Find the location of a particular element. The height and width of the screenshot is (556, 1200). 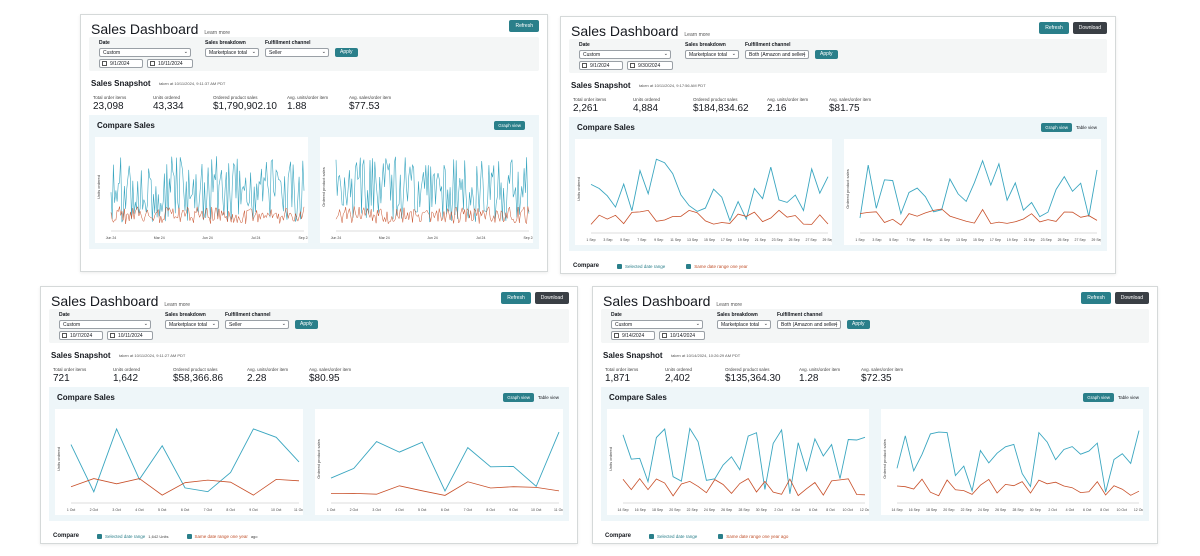

x-tick-label: 28 Sep is located at coordinates (743, 510).